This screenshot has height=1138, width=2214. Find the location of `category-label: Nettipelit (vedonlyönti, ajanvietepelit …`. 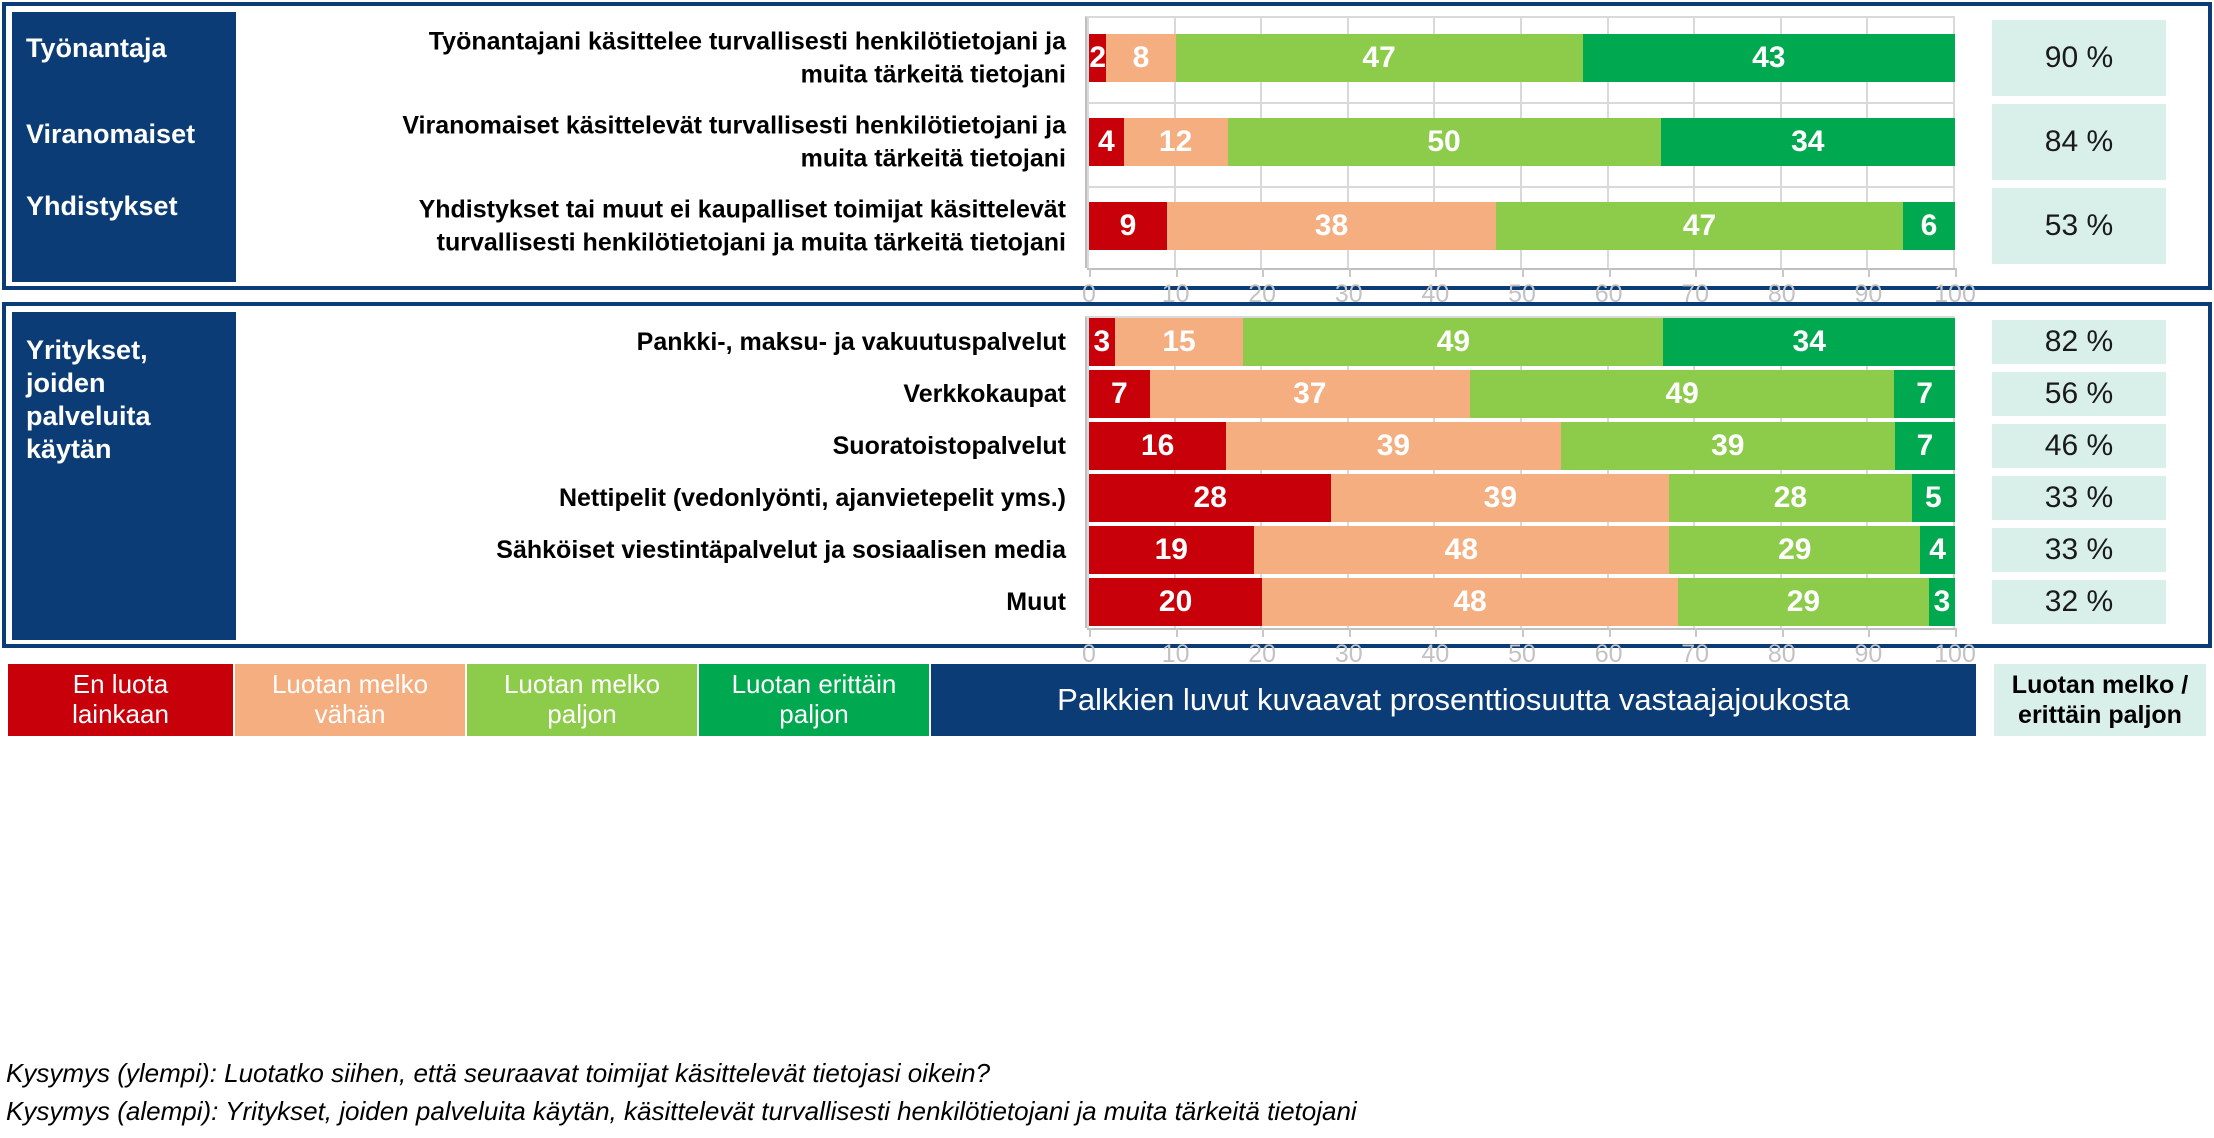

category-label: Nettipelit (vedonlyönti, ajanvietepelit … is located at coordinates (812, 497).